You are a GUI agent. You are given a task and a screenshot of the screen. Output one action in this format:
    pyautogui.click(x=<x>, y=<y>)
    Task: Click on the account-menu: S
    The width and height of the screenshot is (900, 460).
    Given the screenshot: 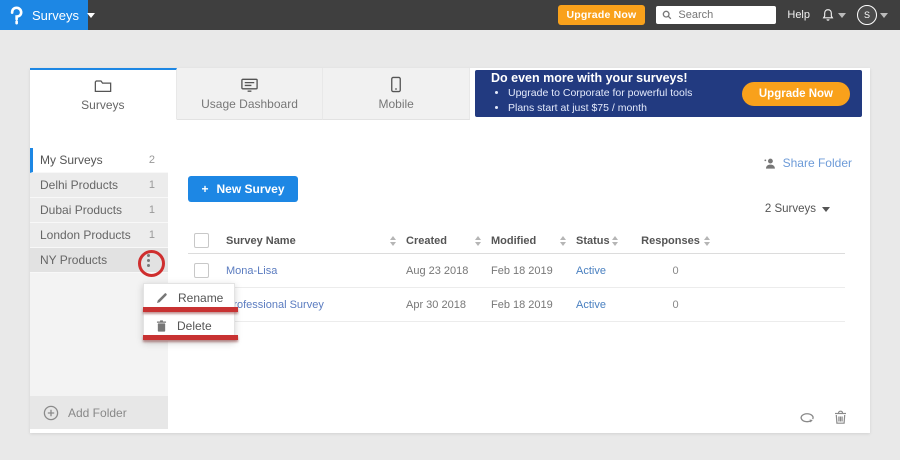 What is the action you would take?
    pyautogui.click(x=872, y=15)
    